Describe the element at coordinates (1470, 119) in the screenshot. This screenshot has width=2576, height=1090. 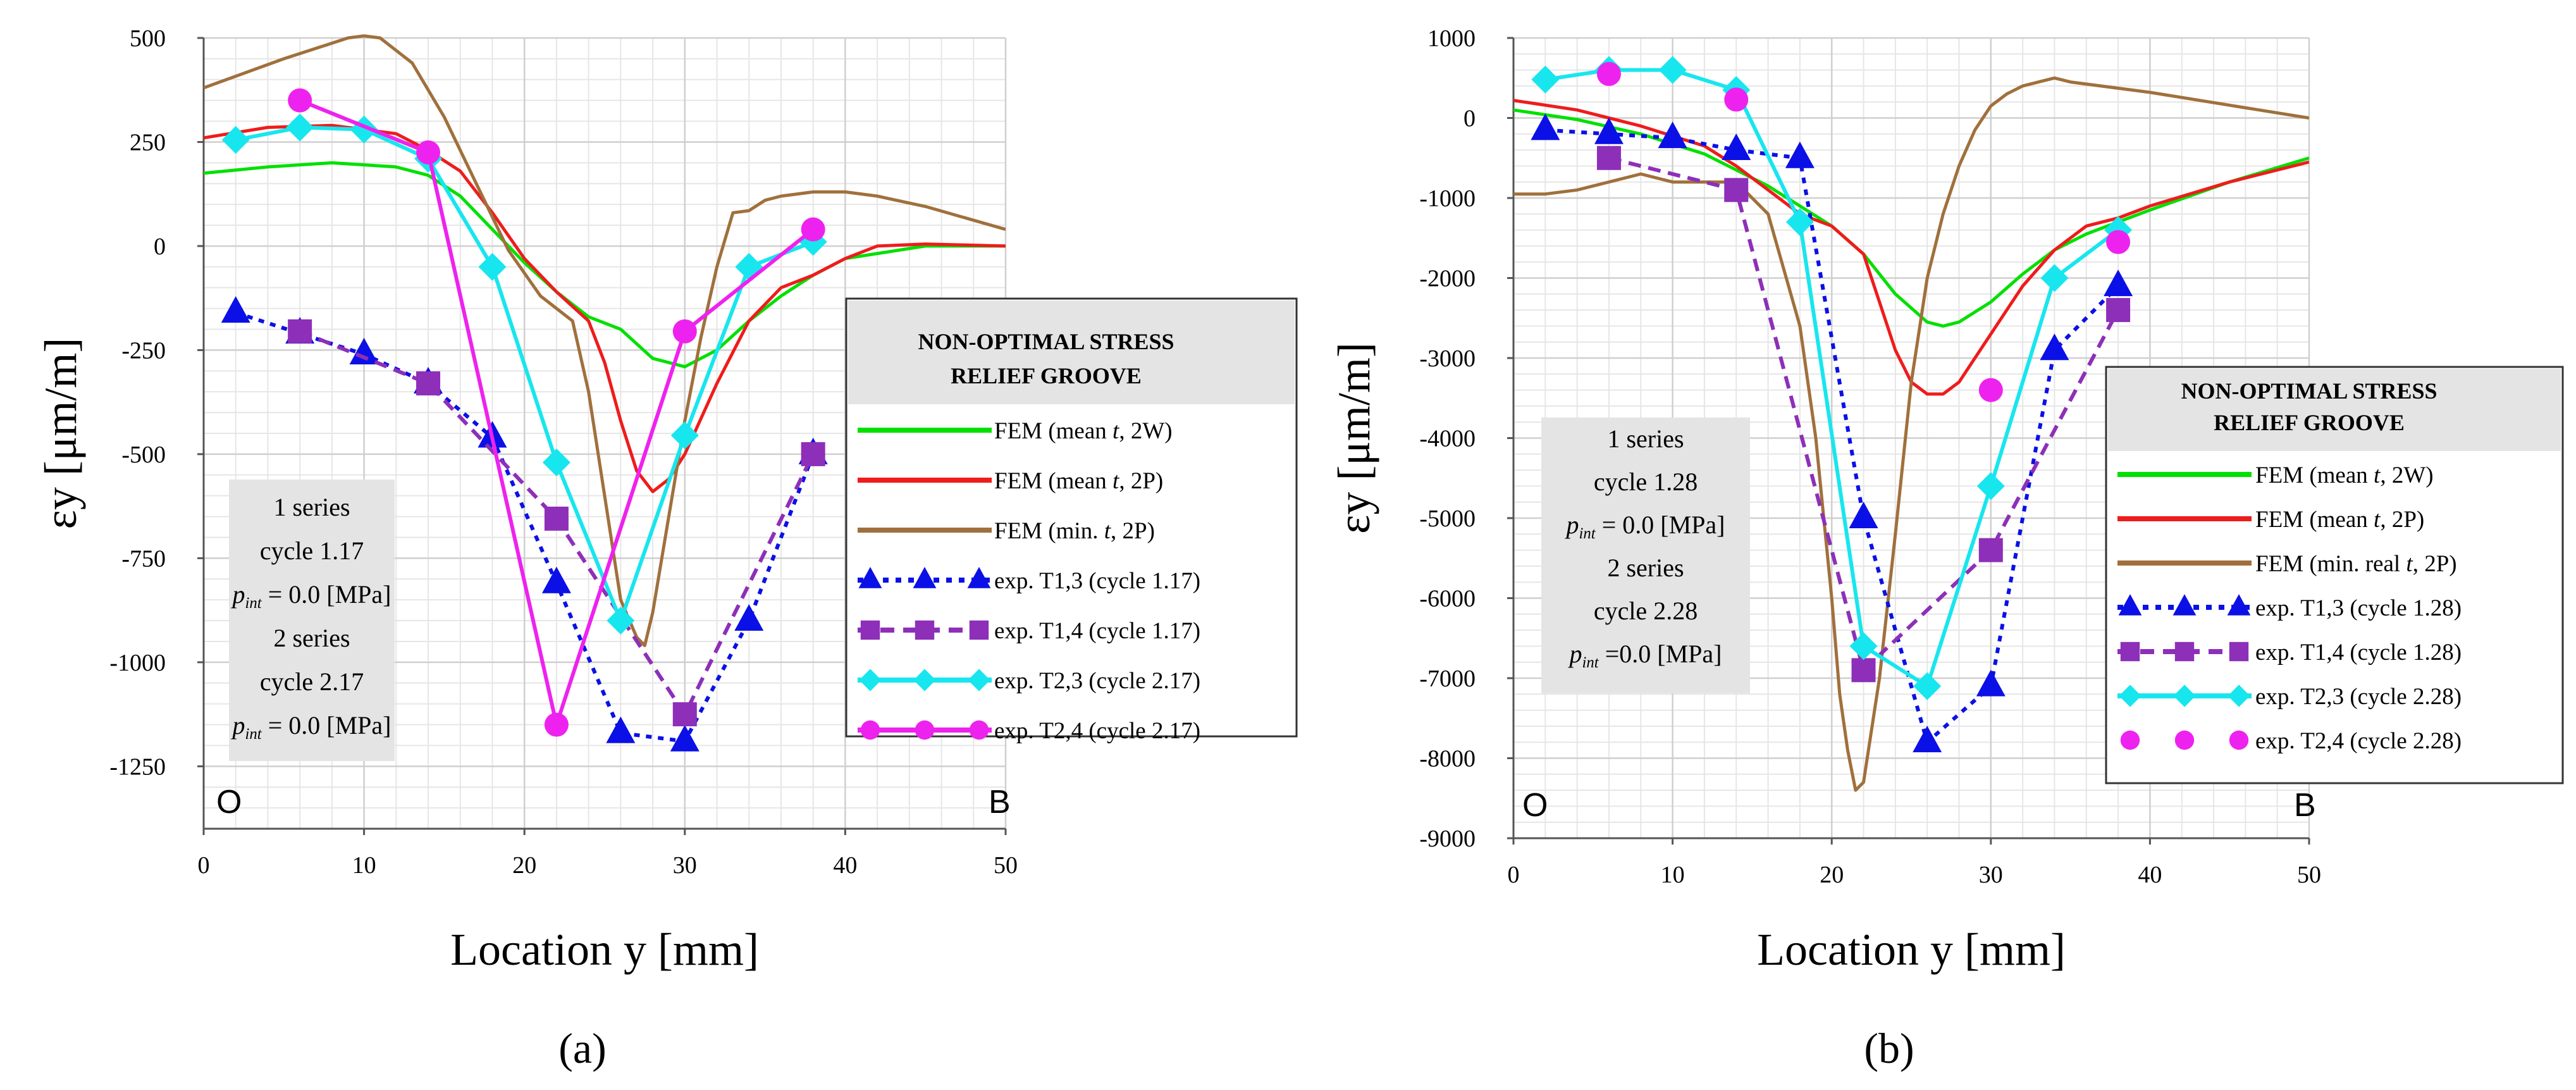
I see `y-tick-label: 0` at that location.